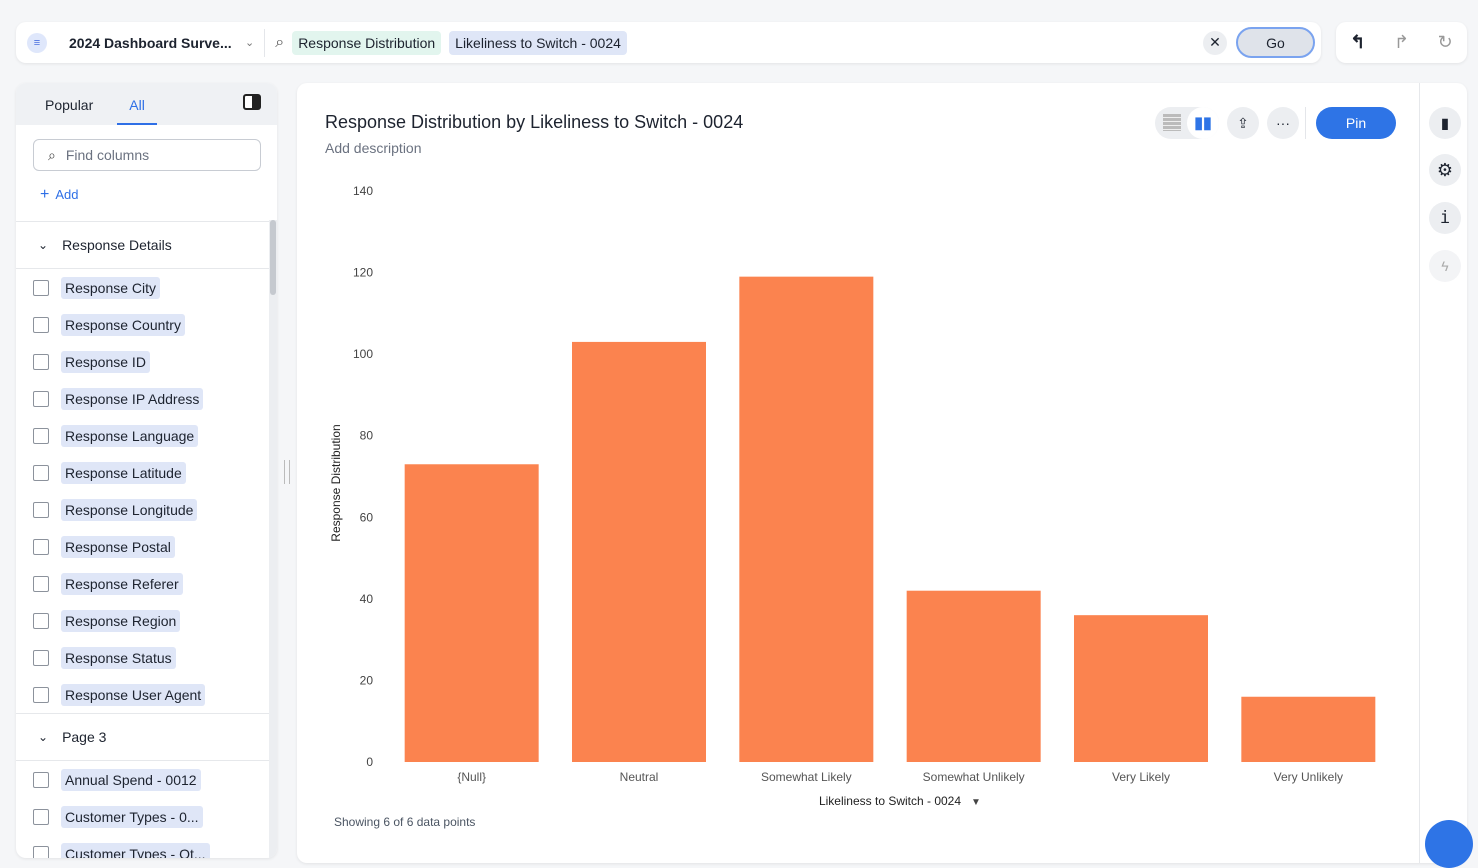 This screenshot has height=868, width=1478. Describe the element at coordinates (363, 354) in the screenshot. I see `y-tick-label: 100` at that location.